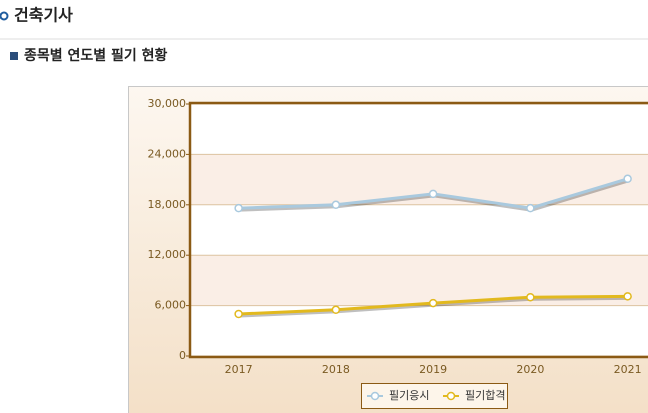 This screenshot has width=648, height=413. I want to click on y-tick-label: 0, so click(182, 355).